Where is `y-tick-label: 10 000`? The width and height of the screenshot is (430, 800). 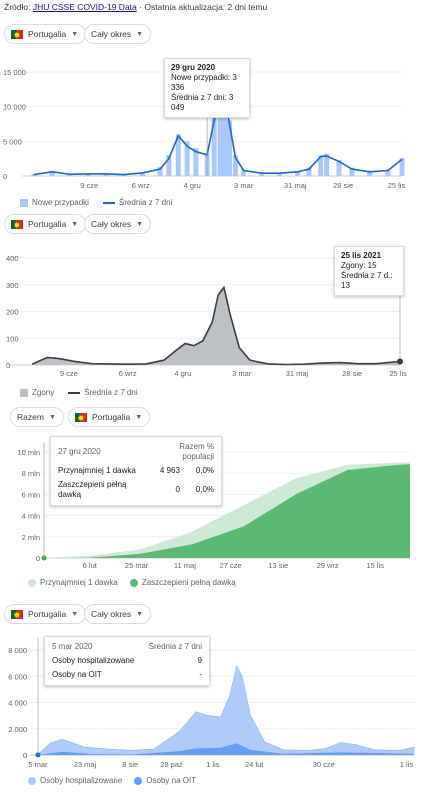
y-tick-label: 10 000 is located at coordinates (14, 107).